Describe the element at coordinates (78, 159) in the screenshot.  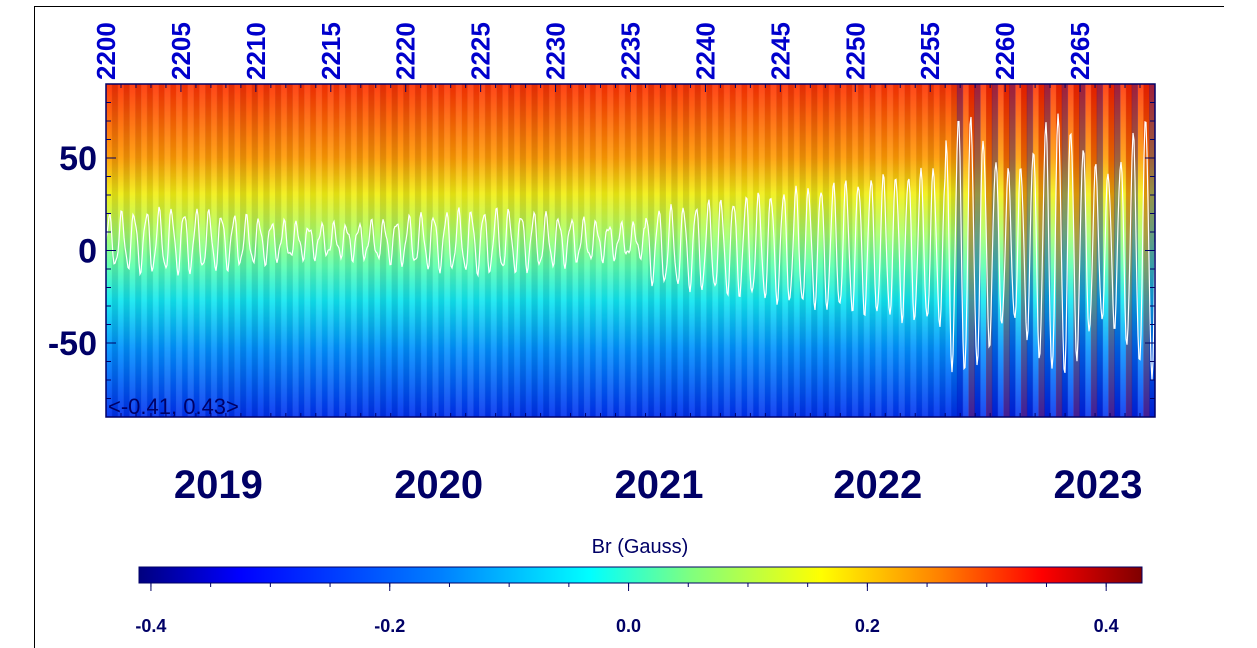
I see `y-tick-label: 50` at that location.